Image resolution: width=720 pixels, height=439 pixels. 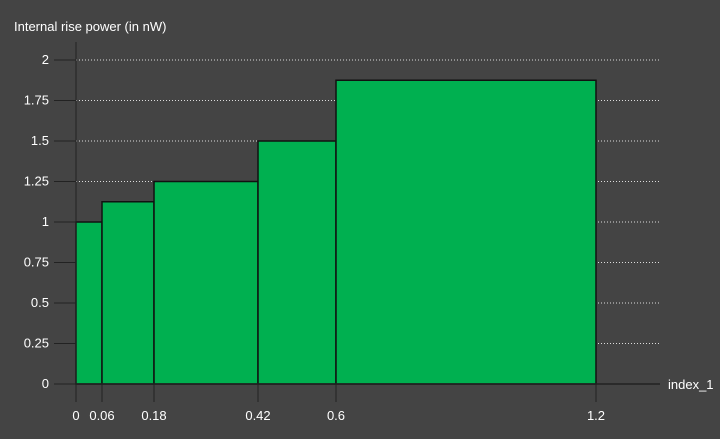 I want to click on y-tick-label: 1.25, so click(x=36, y=181).